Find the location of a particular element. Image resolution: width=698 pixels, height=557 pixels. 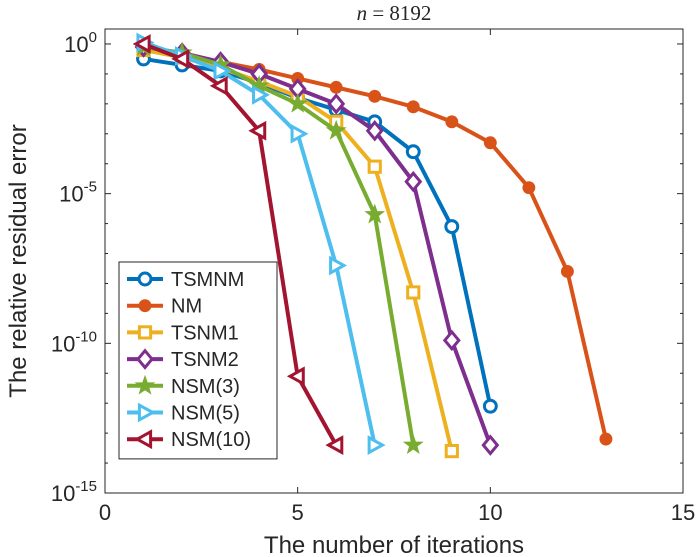

y-tick-label: 10⁰ is located at coordinates (80, 43).